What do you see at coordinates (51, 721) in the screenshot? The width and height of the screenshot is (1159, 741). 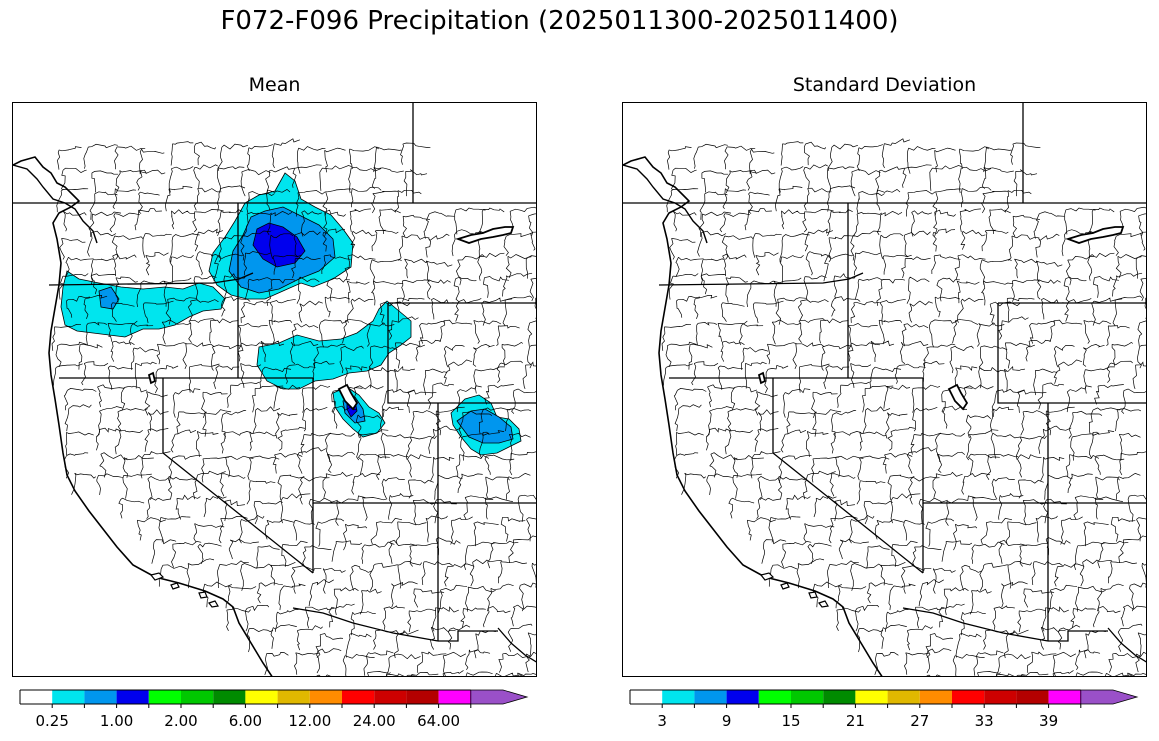 I see `colorbar-tick-label: 0.25` at bounding box center [51, 721].